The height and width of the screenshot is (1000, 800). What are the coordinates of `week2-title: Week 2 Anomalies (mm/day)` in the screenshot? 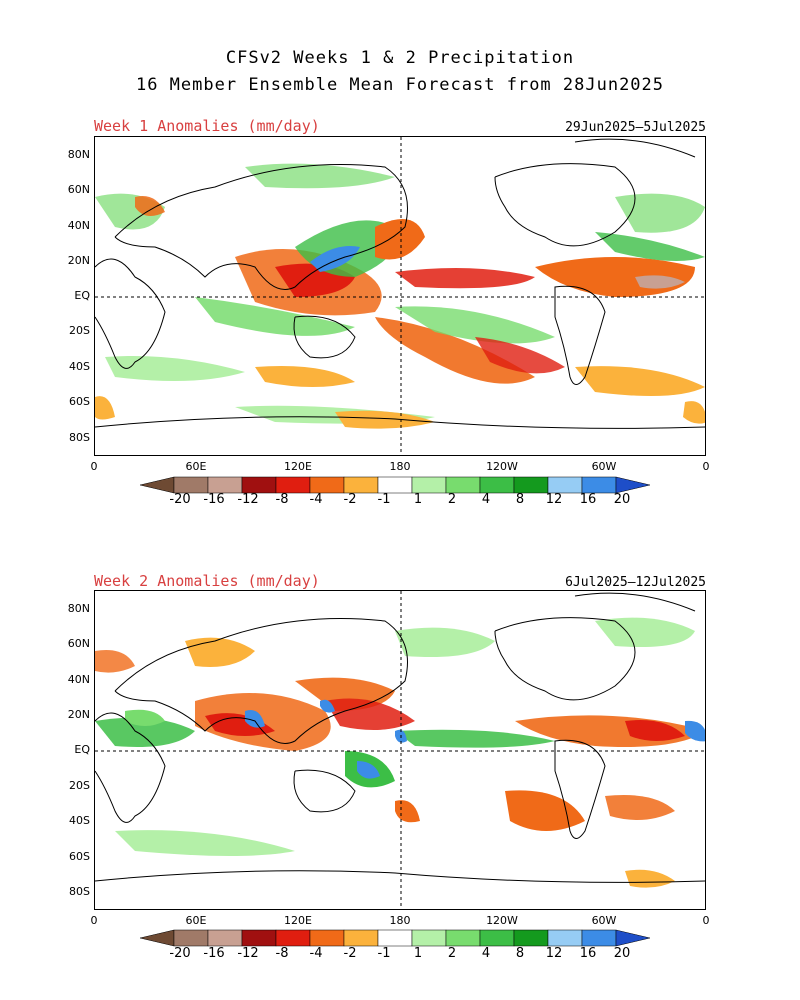 It's located at (207, 581).